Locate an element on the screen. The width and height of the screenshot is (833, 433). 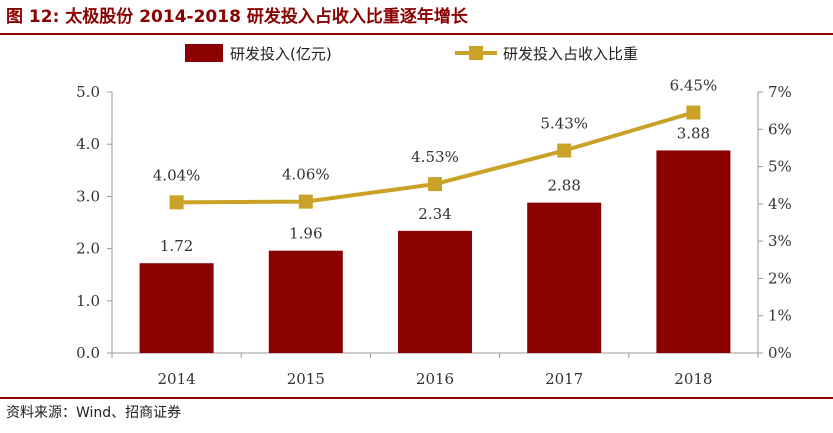
bar-value-label: 2.34 is located at coordinates (434, 214).